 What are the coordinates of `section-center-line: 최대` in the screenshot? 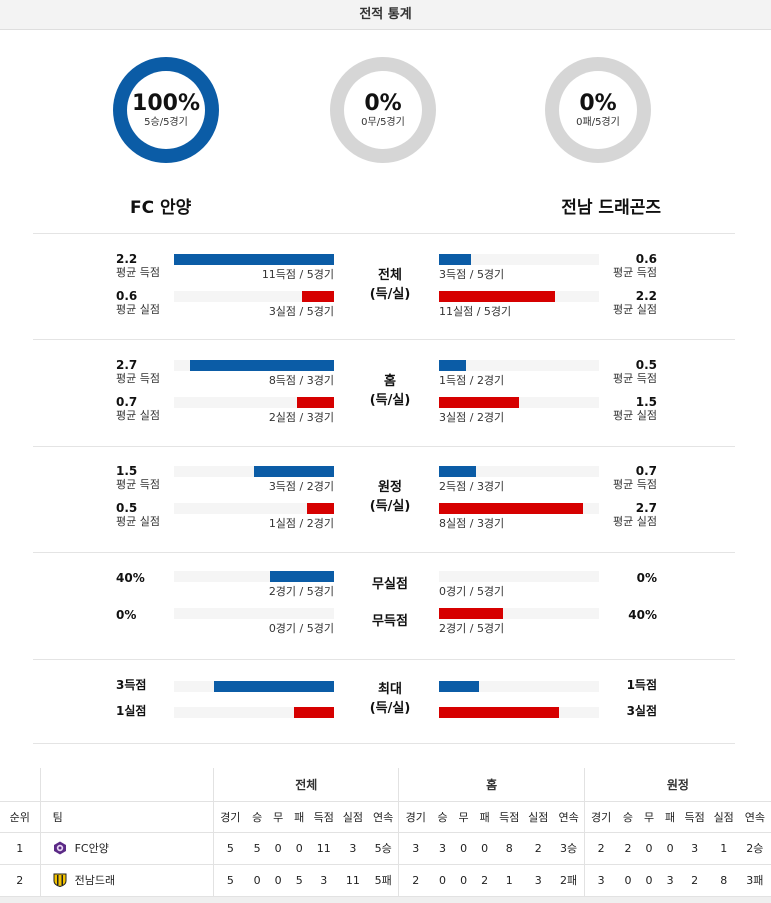 It's located at (390, 689).